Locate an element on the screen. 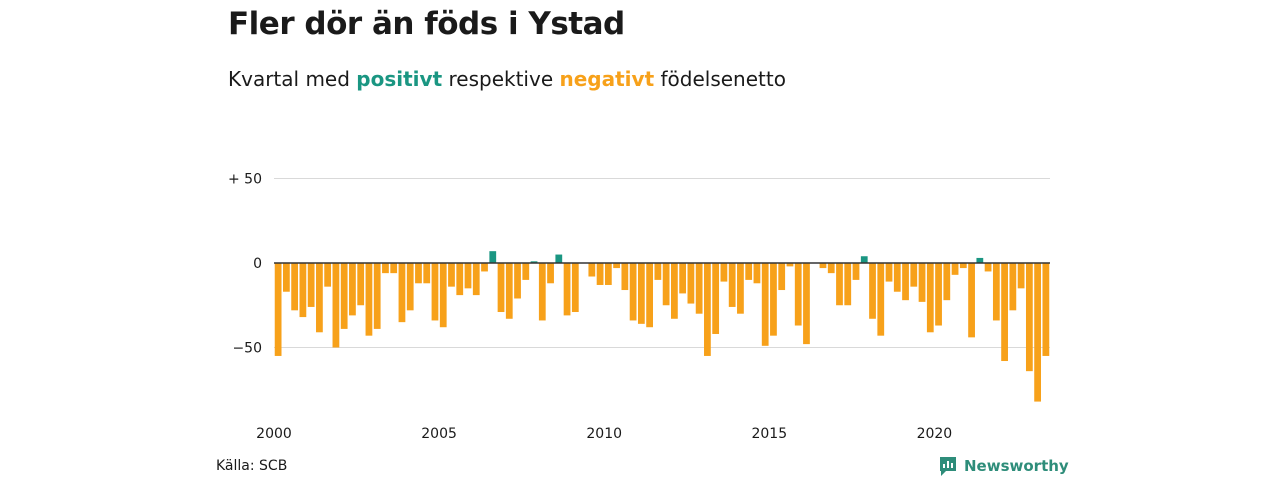  bar-2002Q1 is located at coordinates (344, 296).